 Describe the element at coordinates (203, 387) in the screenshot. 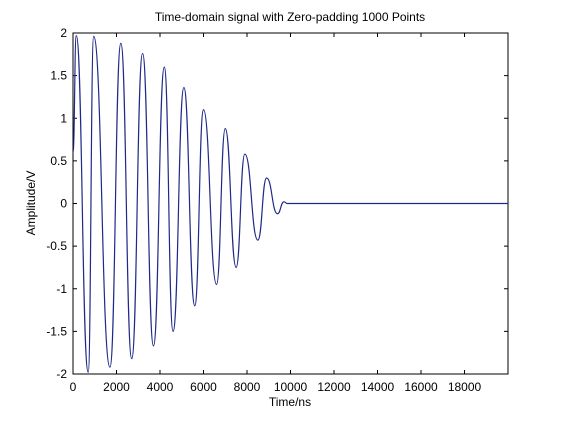

I see `x-tick-label: 6000` at that location.